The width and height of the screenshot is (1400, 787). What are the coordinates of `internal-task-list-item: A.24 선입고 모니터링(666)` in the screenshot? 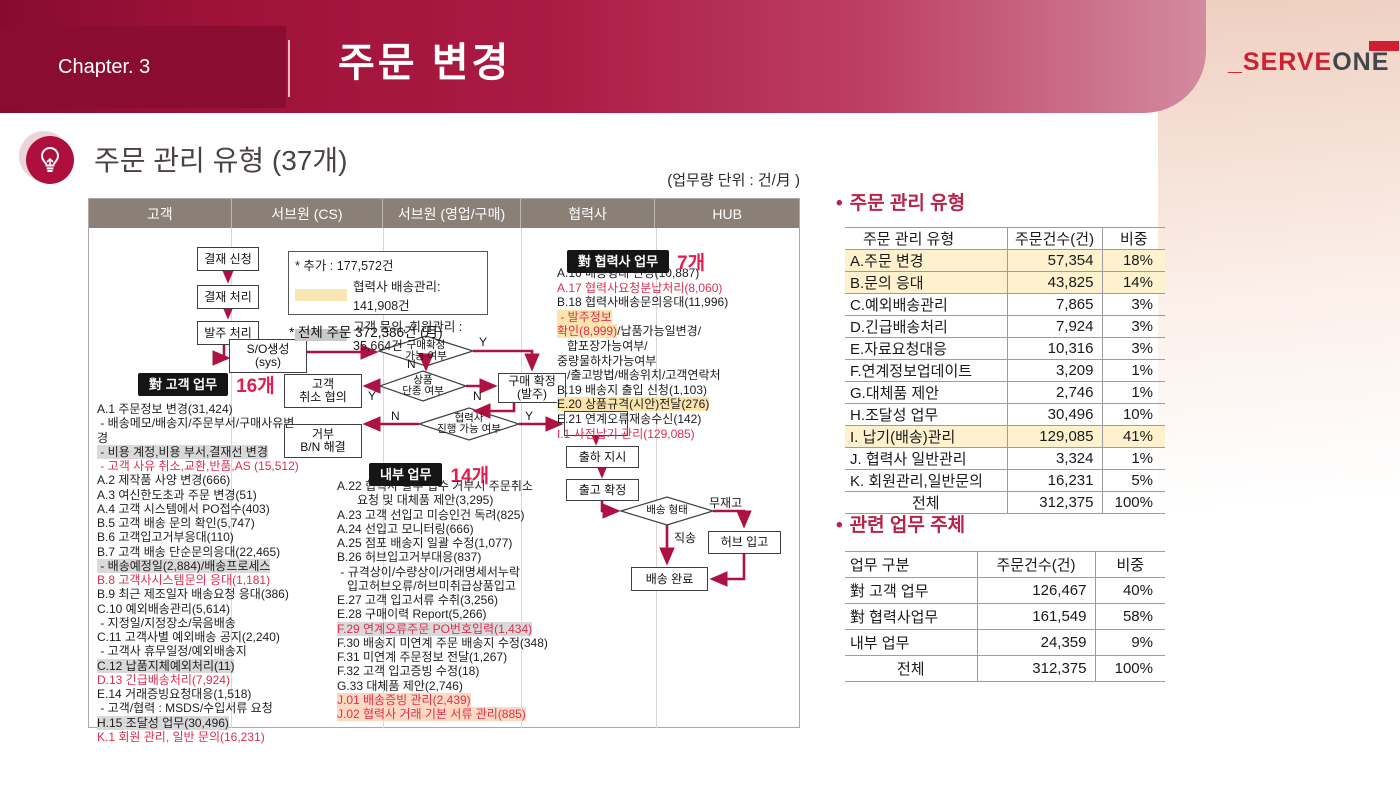 It's located at (405, 529).